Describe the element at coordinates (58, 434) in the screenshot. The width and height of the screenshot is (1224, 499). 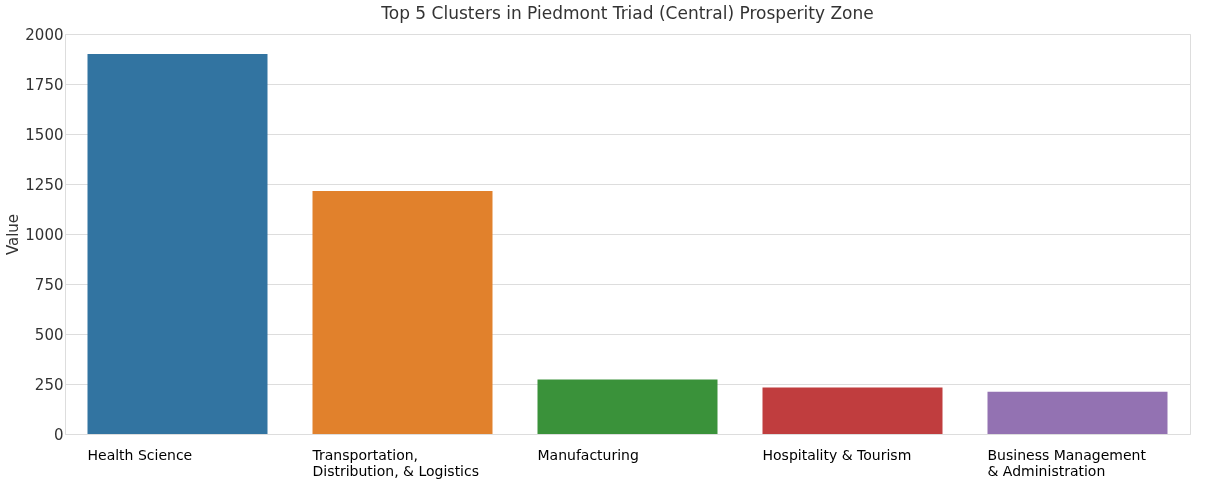
I see `y-tick-label: 0` at that location.